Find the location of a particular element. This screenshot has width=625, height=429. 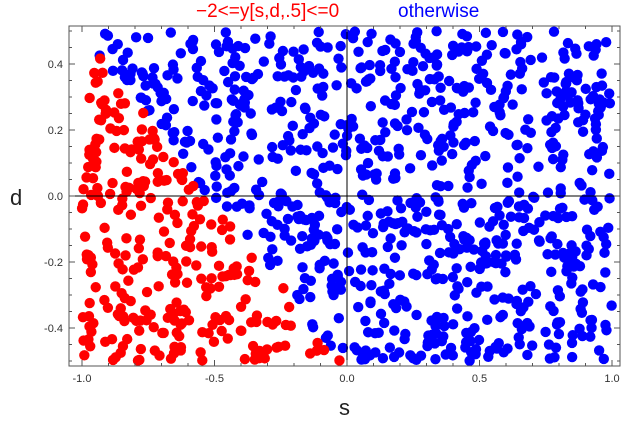

y-axis-title: d is located at coordinates (16, 197).